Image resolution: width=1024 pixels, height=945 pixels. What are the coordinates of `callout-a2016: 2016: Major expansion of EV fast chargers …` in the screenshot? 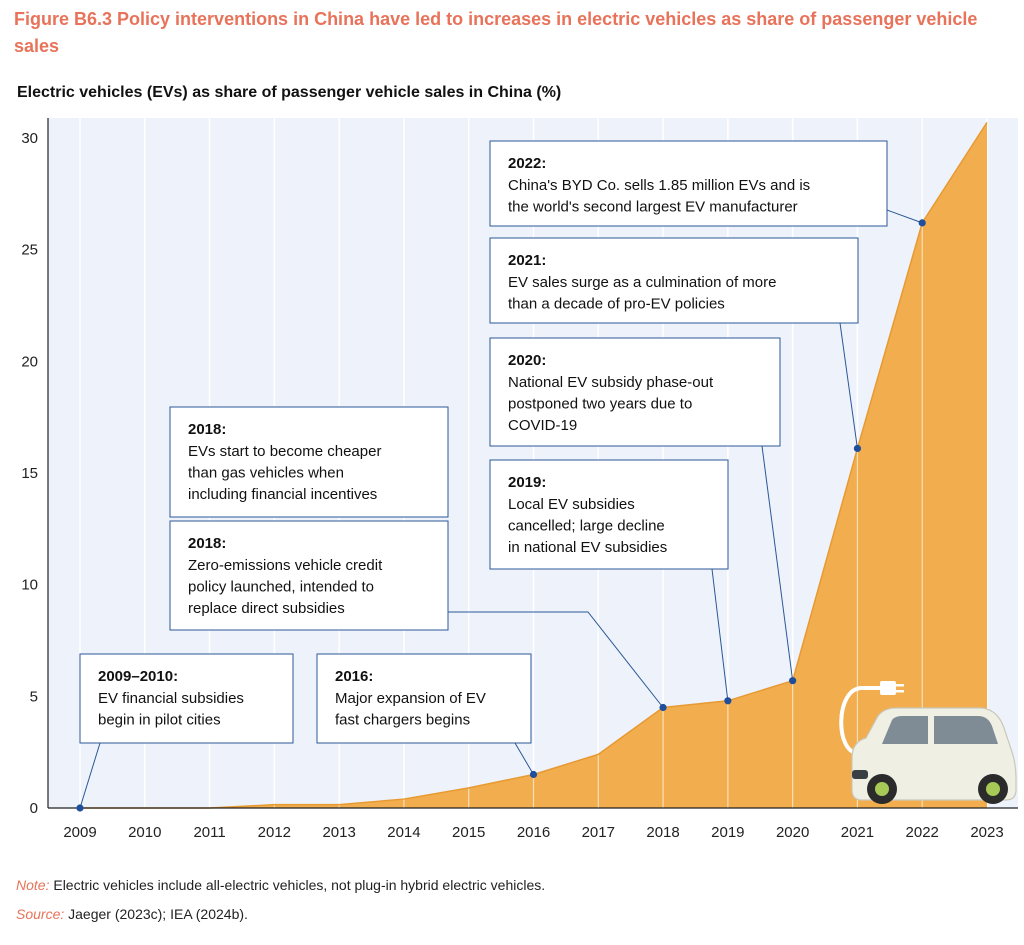 It's located at (424, 698).